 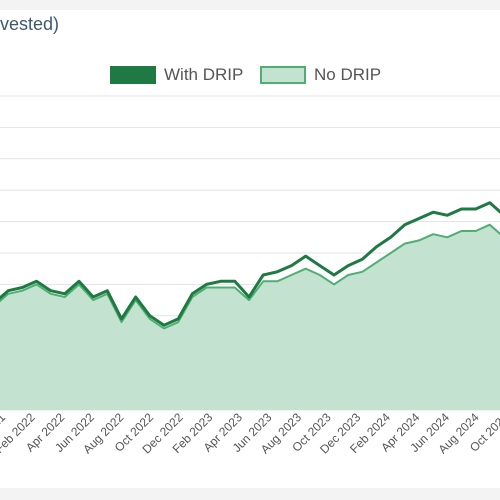 What do you see at coordinates (348, 74) in the screenshot?
I see `legend-label-no-drip: No DRIP` at bounding box center [348, 74].